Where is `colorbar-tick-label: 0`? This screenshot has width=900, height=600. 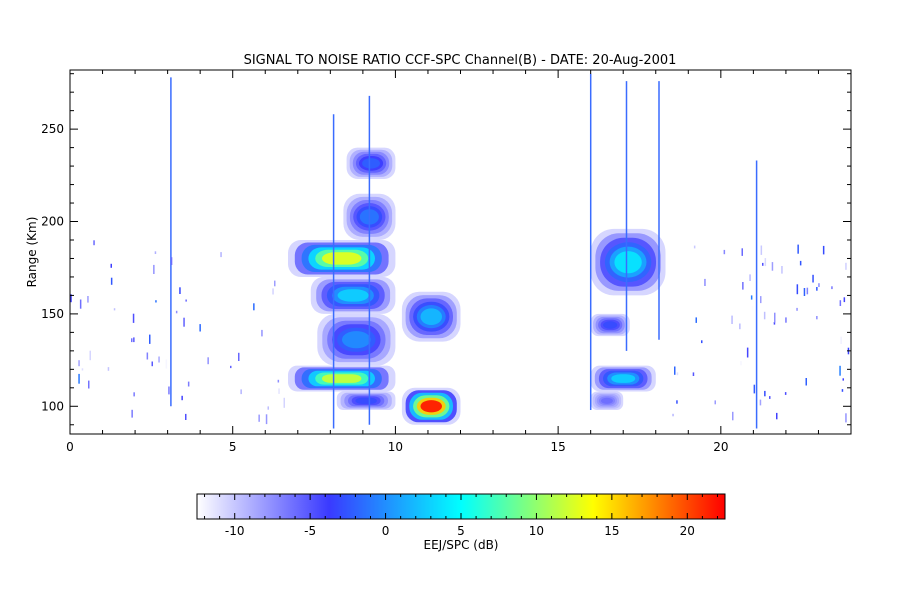
colorbar-tick-label: 0 is located at coordinates (386, 531).